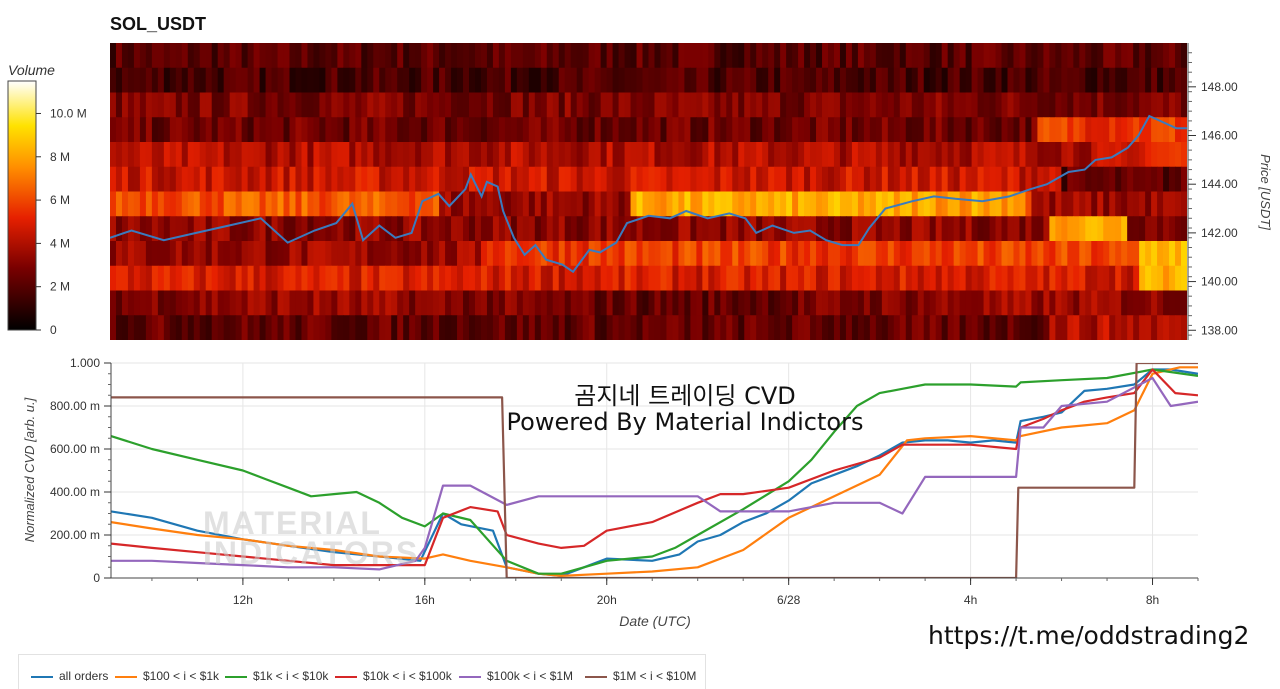 The width and height of the screenshot is (1280, 689). Describe the element at coordinates (75, 449) in the screenshot. I see `cvd-y-tick-label: 600.00 m` at that location.